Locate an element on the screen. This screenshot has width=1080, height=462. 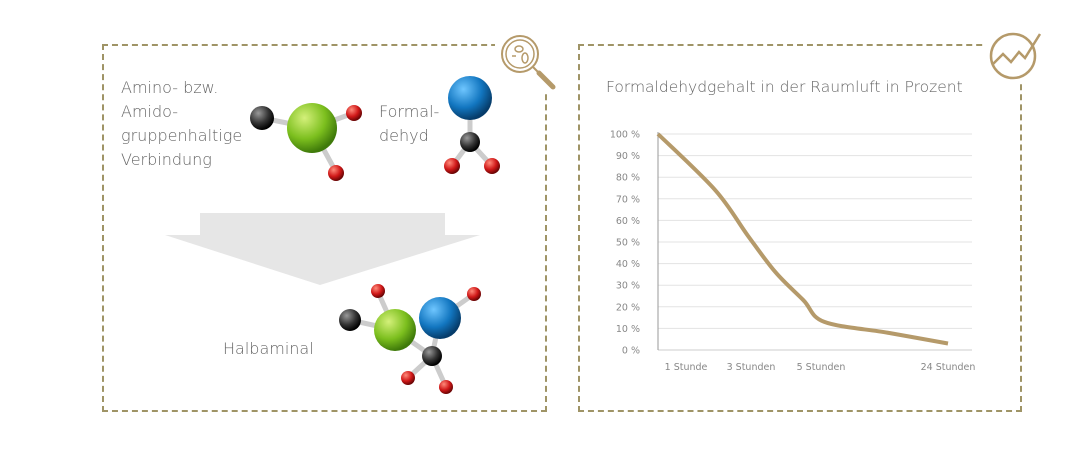
y-tick-label: 10 % is located at coordinates (628, 329).